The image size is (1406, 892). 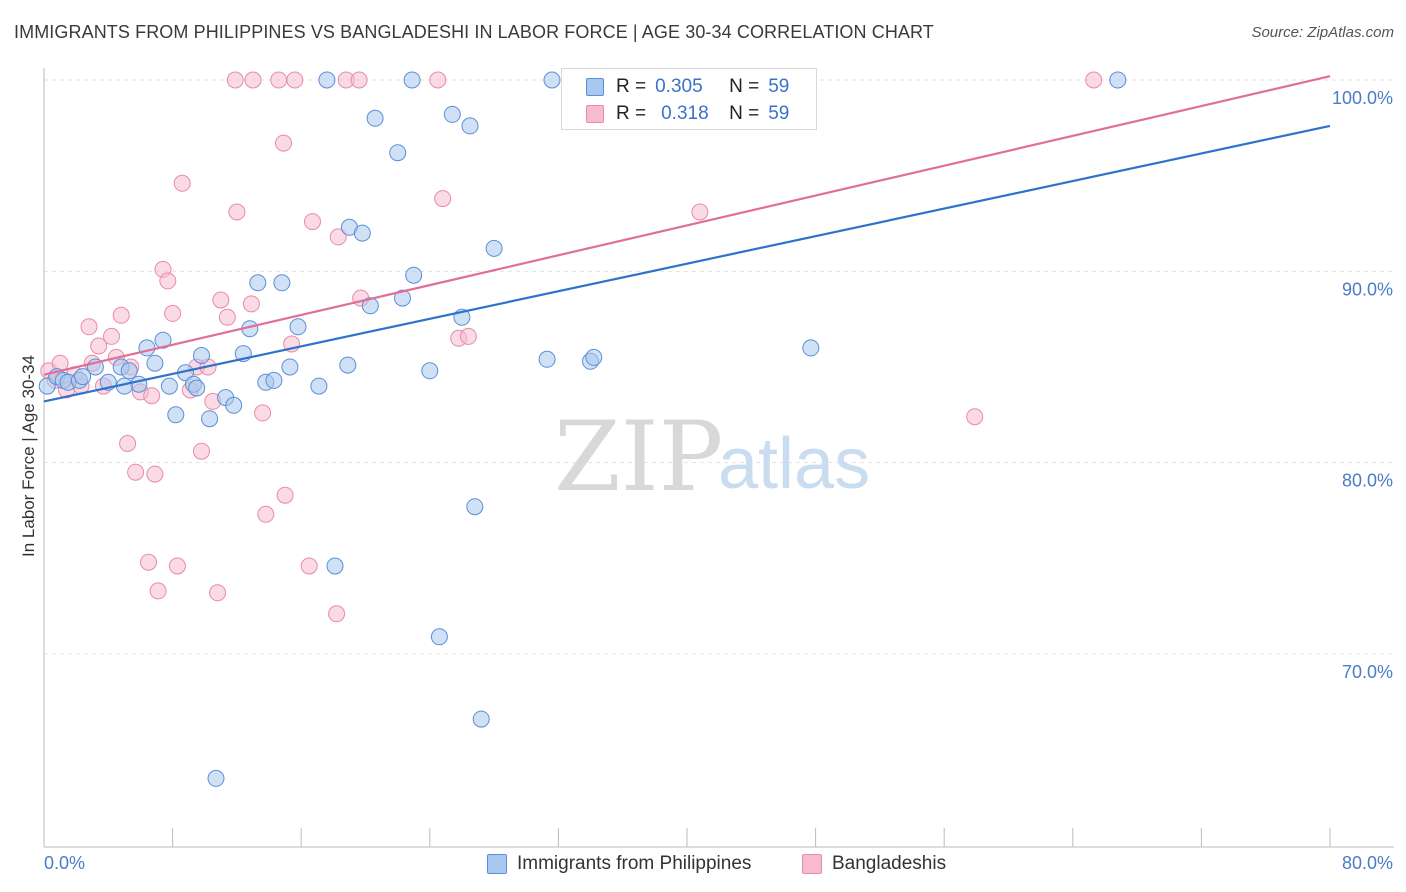 What do you see at coordinates (679, 86) in the screenshot?
I see `legend-r-value: 0.305` at bounding box center [679, 86].